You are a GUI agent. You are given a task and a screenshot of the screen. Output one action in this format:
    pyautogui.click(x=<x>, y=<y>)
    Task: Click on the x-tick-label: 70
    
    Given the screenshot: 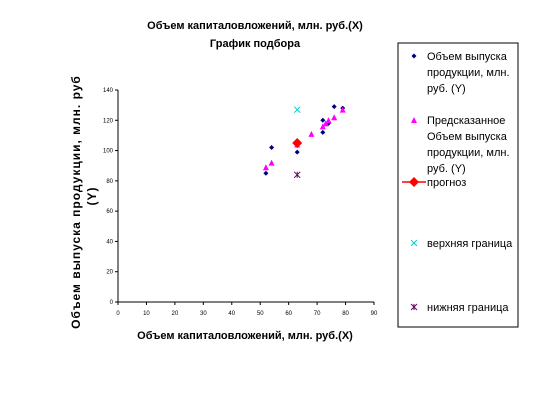 What is the action you would take?
    pyautogui.click(x=317, y=314)
    